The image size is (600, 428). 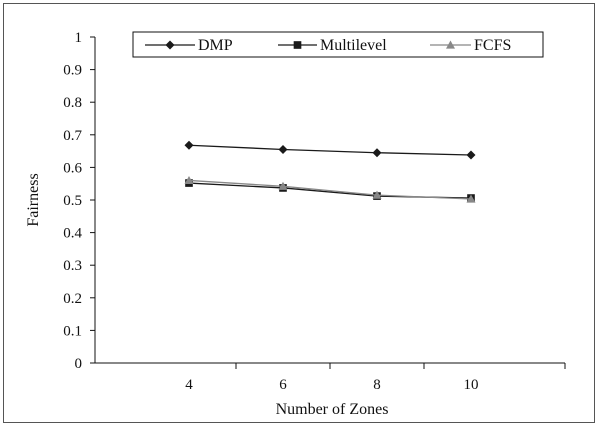 What do you see at coordinates (72, 103) in the screenshot?
I see `y-tick-label: 0.8` at bounding box center [72, 103].